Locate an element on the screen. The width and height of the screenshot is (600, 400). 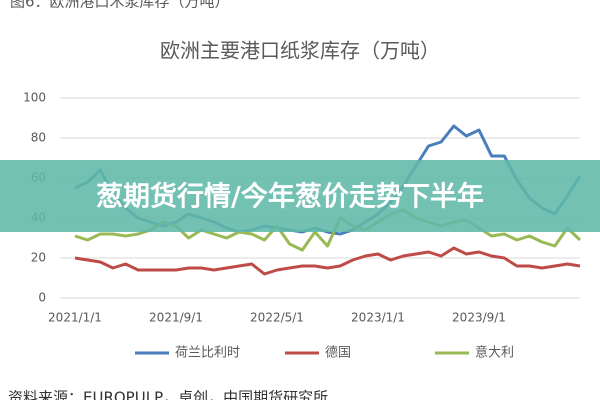
source-note: 资料来源：EUROPULP，卓创，中国期货研究所 is located at coordinates (168, 394).